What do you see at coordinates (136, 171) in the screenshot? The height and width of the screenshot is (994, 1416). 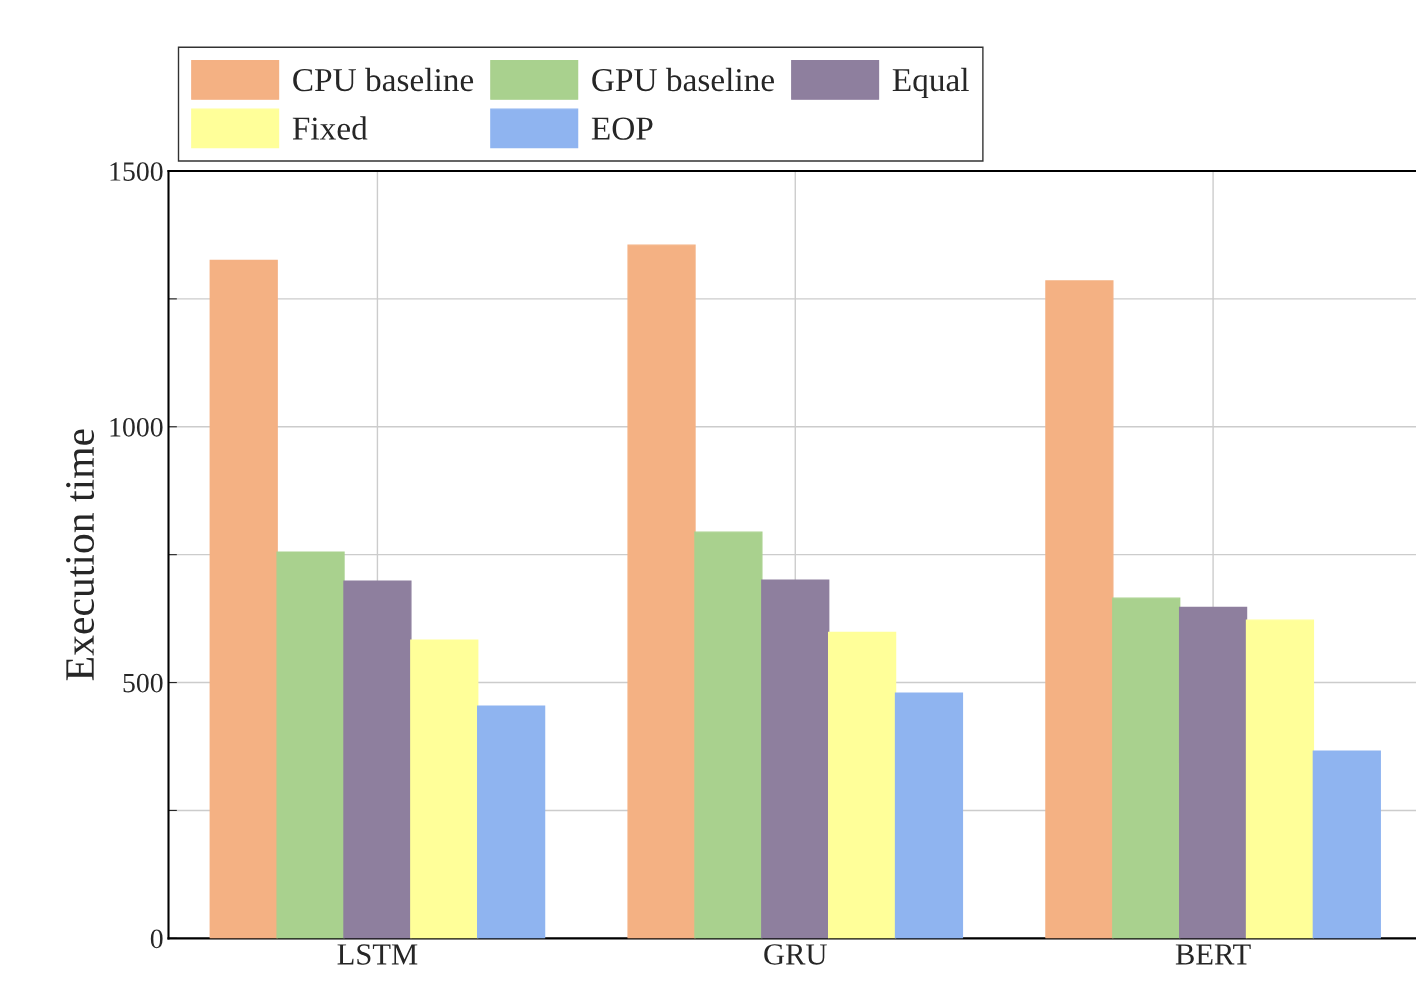 I see `y-tick-label: 1500` at bounding box center [136, 171].